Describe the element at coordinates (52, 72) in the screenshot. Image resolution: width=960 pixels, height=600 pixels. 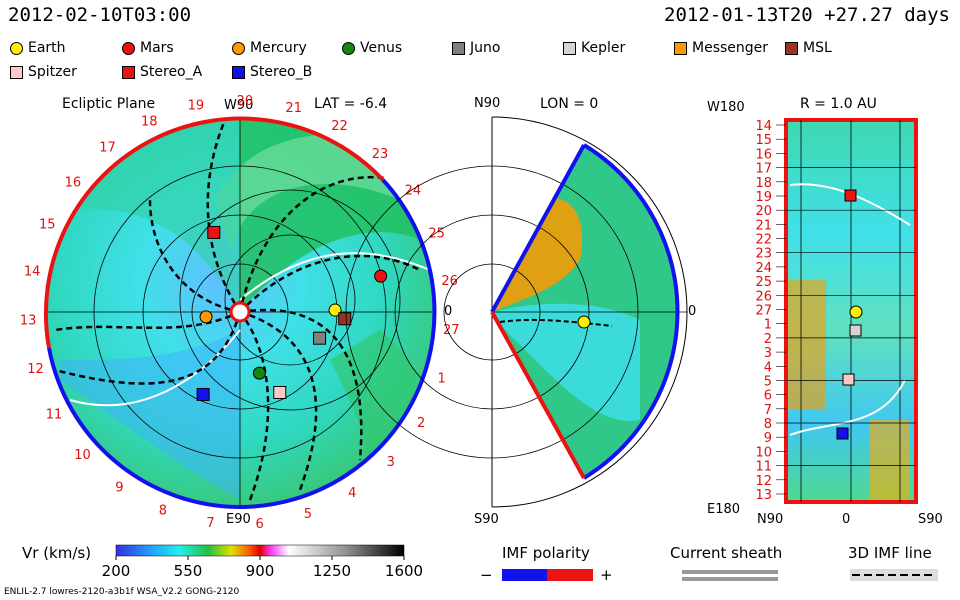
I see `legend-label: Spitzer` at that location.